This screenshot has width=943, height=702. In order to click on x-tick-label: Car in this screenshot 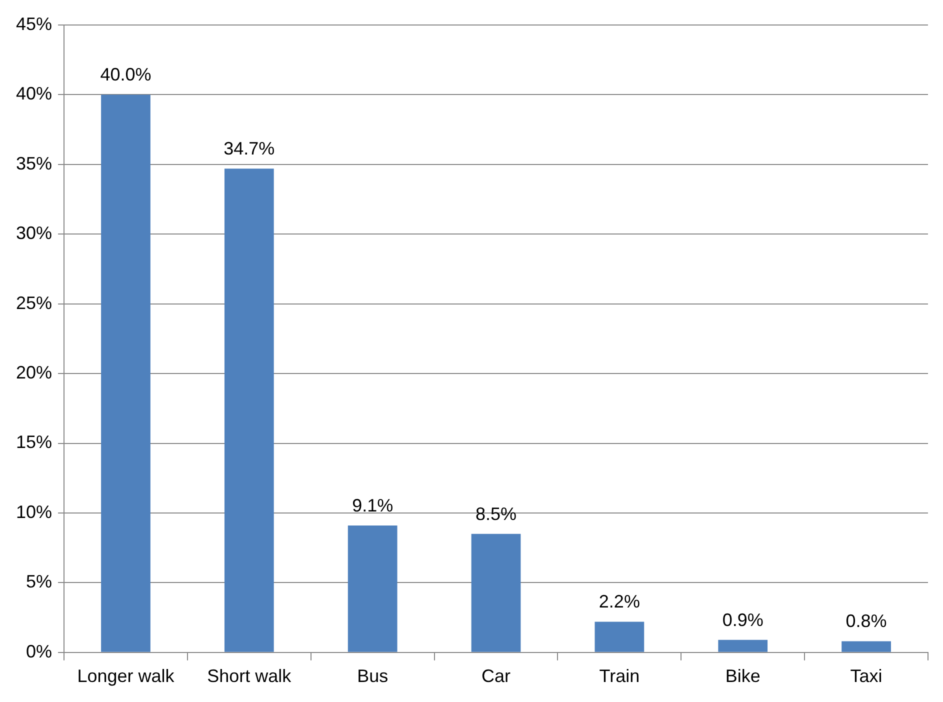, I will do `click(496, 676)`.